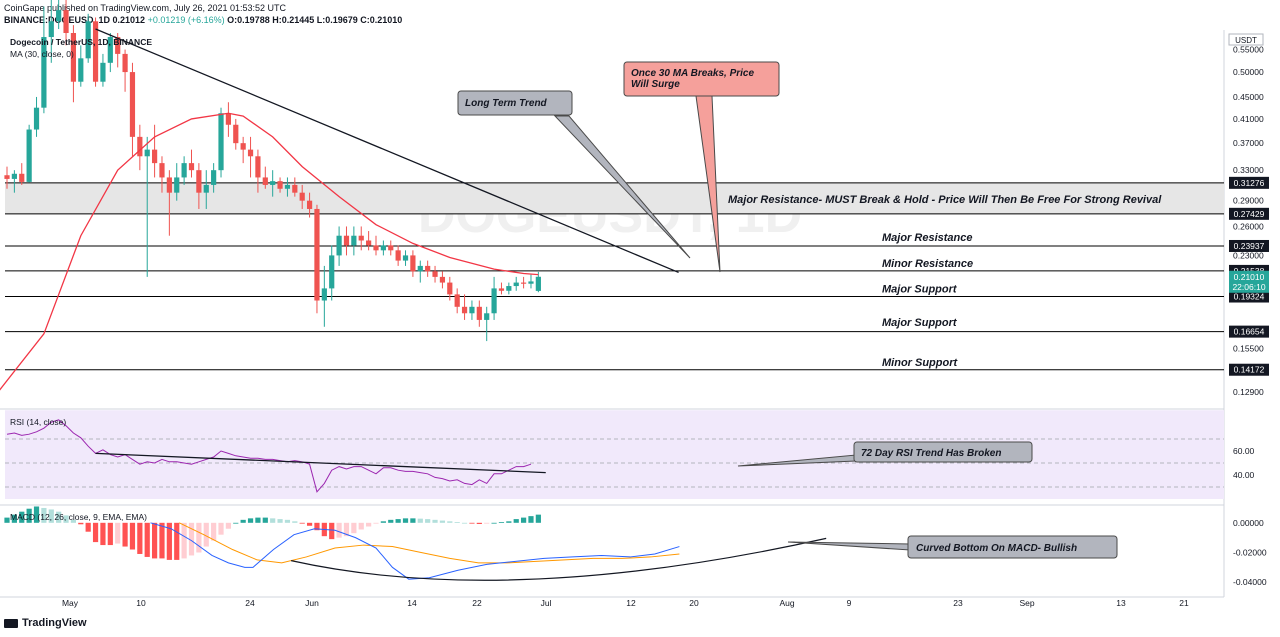 Image resolution: width=1280 pixels, height=637 pixels. I want to click on rsi-trendline, so click(320, 463).